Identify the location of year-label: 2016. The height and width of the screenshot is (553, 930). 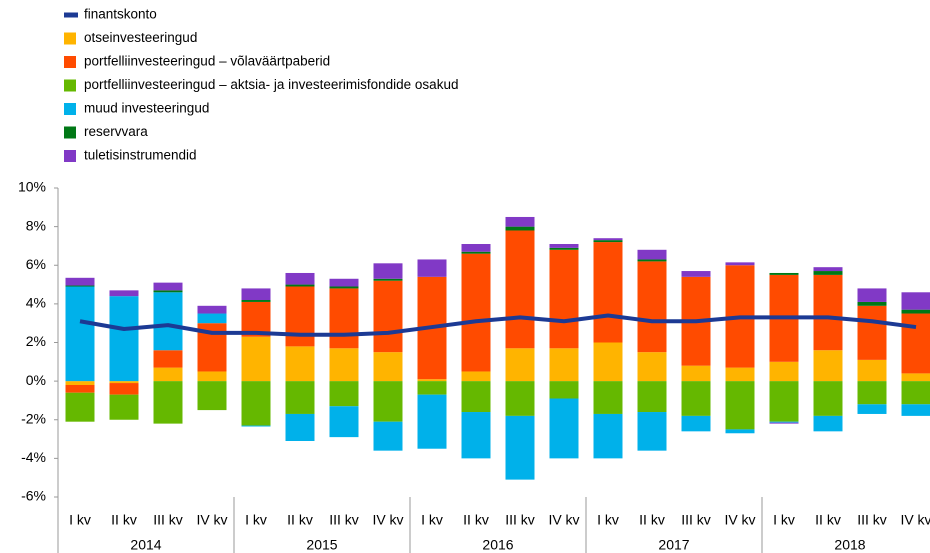
(497, 545).